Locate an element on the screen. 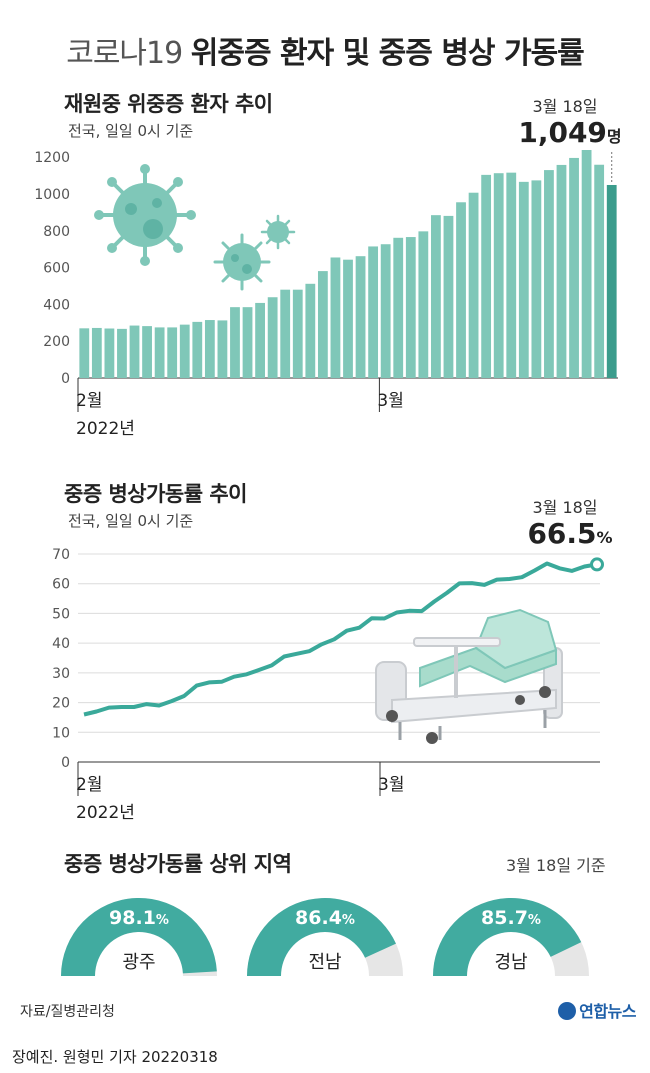 This screenshot has width=650, height=1073. y-tick-label: 200 is located at coordinates (56, 342).